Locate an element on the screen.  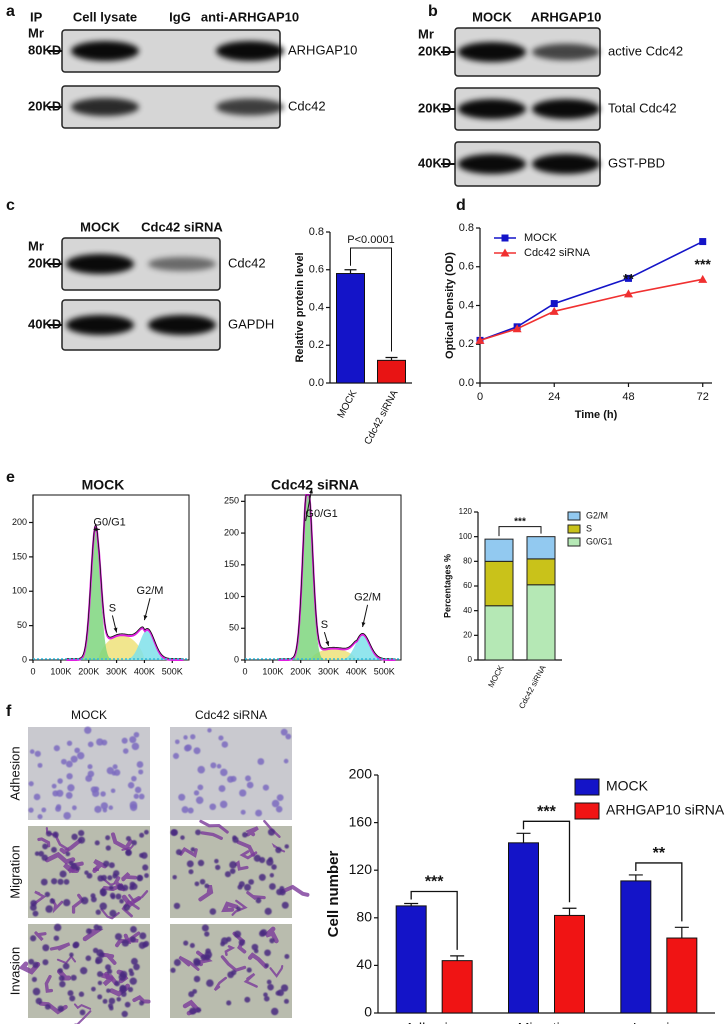
histogram-fill is located at coordinates (125, 647).